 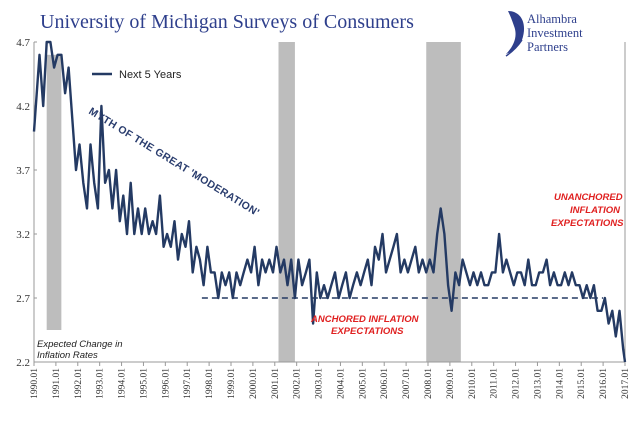 I want to click on x-tick-label: 1994.01, so click(x=123, y=383).